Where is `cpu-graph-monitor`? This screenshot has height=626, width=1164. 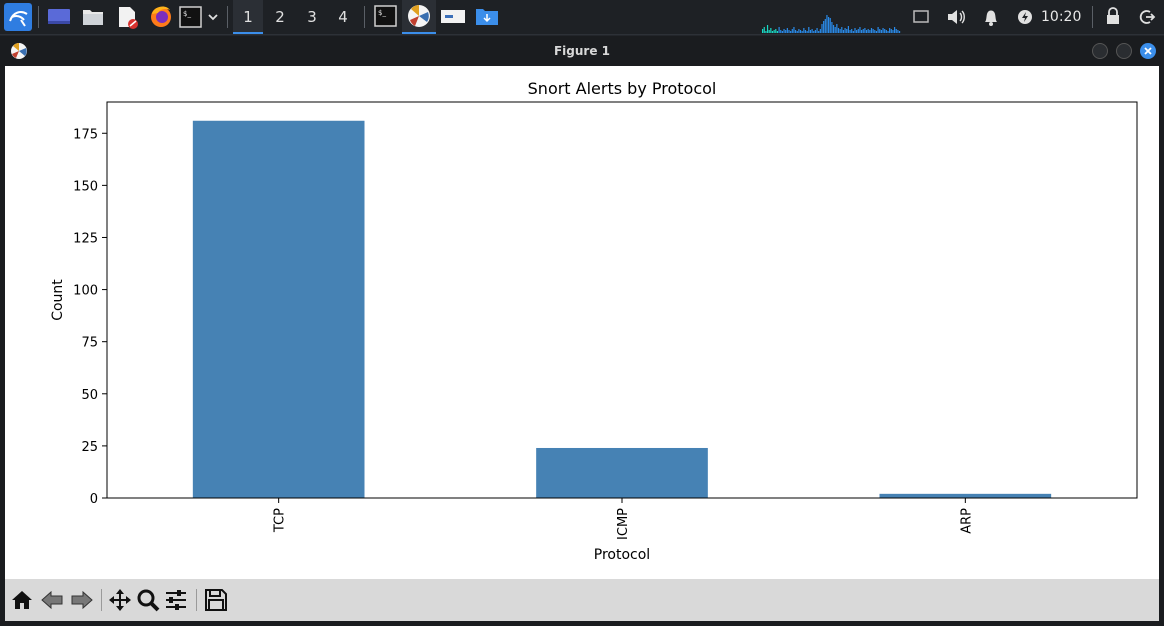 cpu-graph-monitor is located at coordinates (831, 17).